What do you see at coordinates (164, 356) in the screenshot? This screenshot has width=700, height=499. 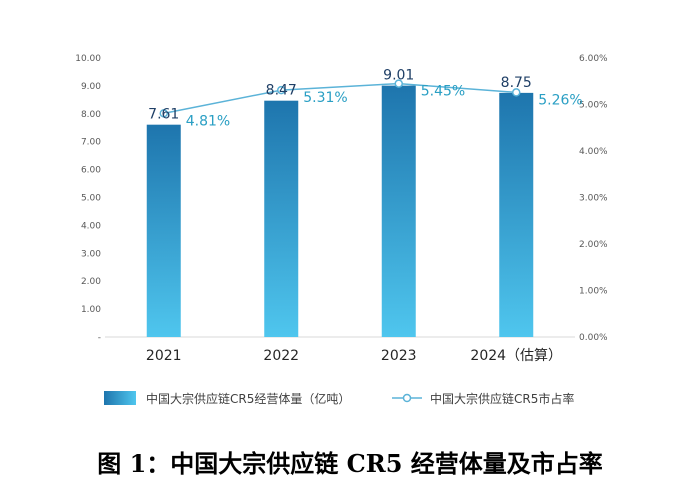 I see `category-label: 2021` at bounding box center [164, 356].